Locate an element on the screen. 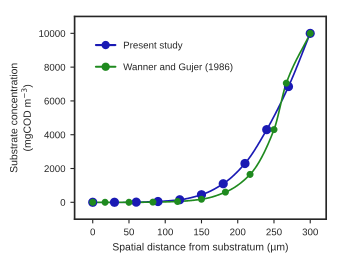 The width and height of the screenshot is (347, 274). x-tick-label: 50 is located at coordinates (129, 232).